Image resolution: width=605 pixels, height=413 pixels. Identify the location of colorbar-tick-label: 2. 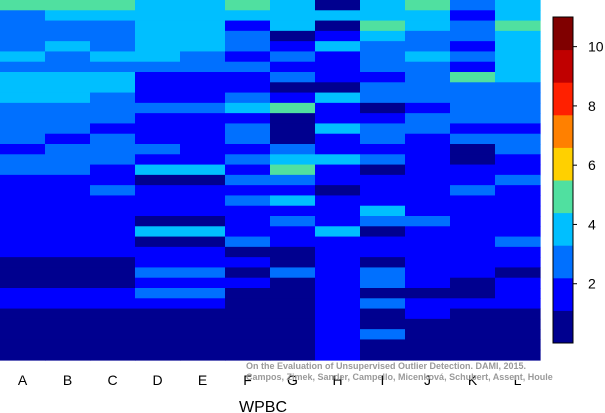
(592, 284).